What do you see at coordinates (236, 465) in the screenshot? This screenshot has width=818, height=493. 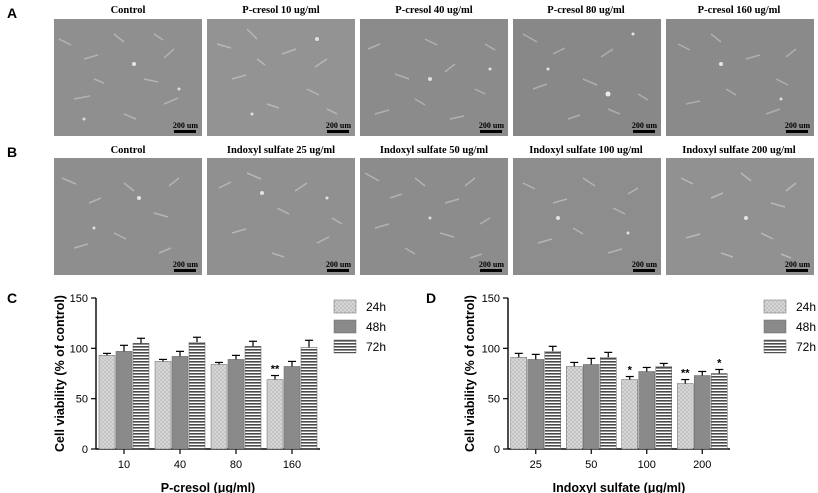 I see `x-tick-label: 80` at bounding box center [236, 465].